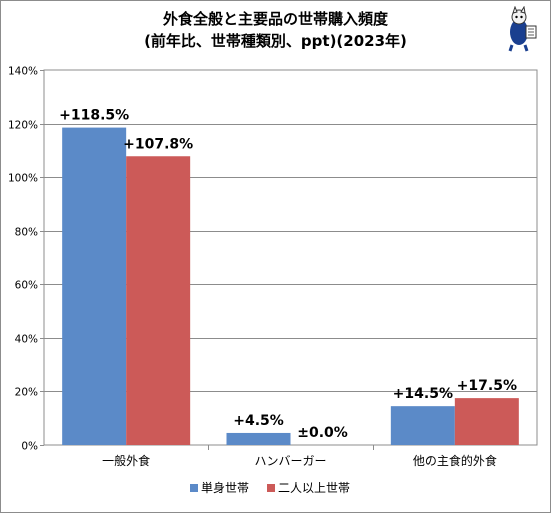 The height and width of the screenshot is (513, 551). What do you see at coordinates (423, 394) in the screenshot?
I see `data-label: +14.5%` at bounding box center [423, 394].